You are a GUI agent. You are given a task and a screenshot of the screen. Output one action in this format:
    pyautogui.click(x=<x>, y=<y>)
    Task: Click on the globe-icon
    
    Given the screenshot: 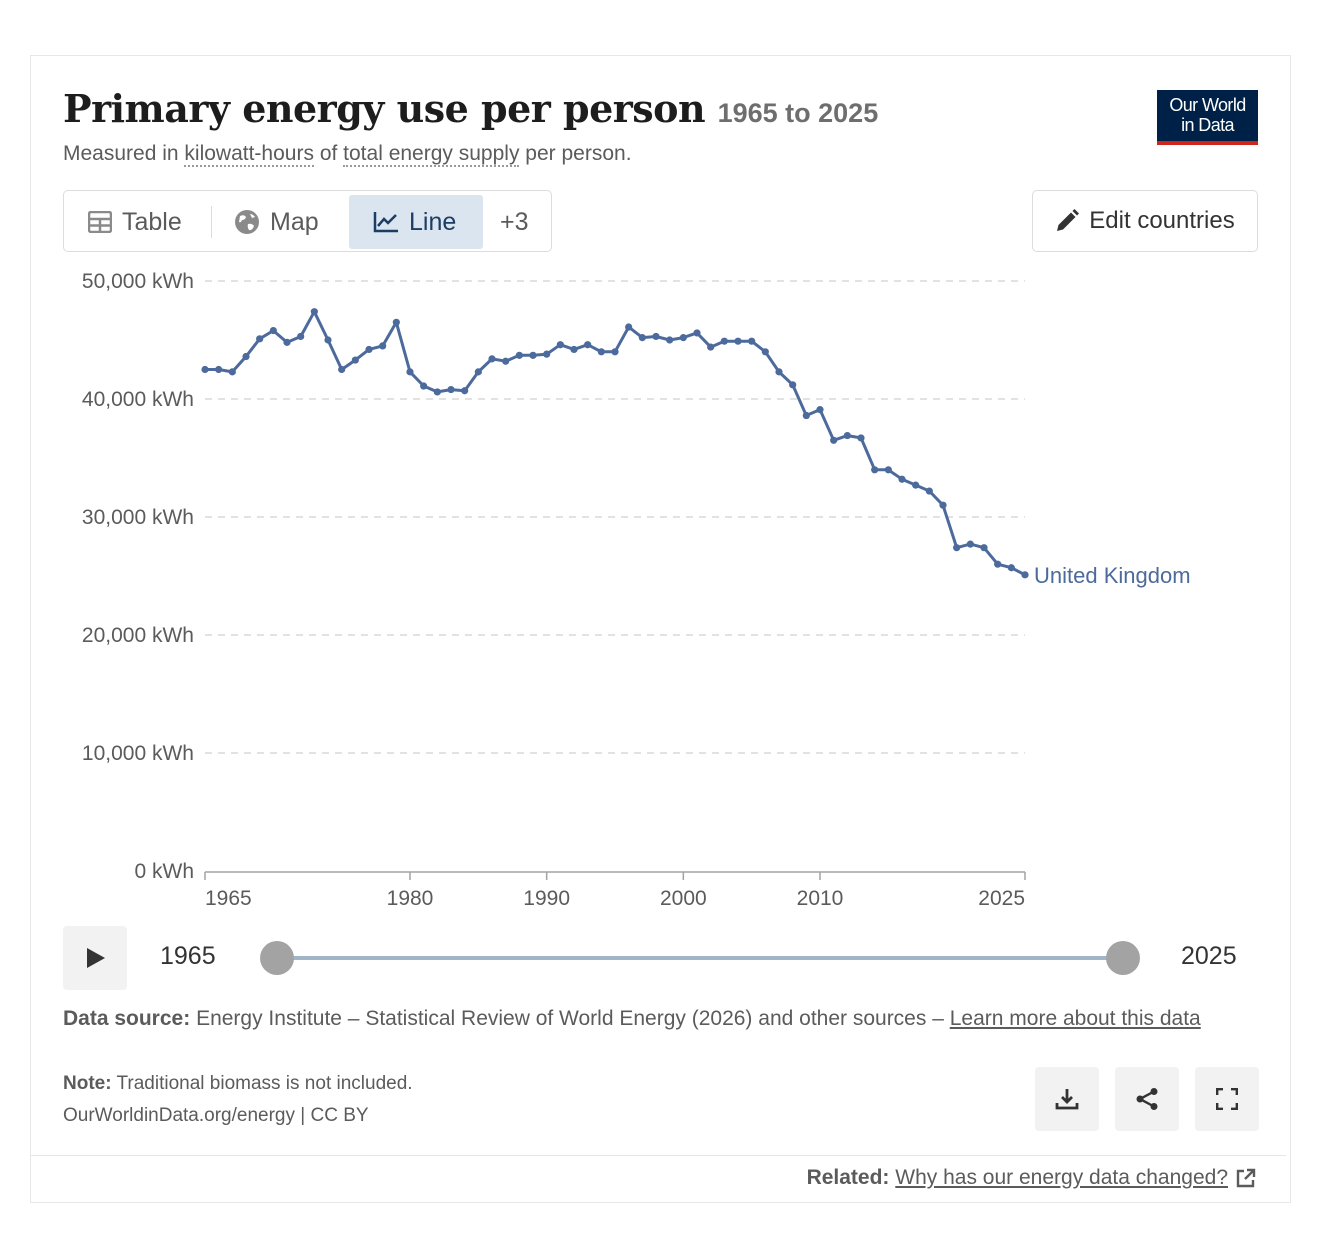 What is the action you would take?
    pyautogui.click(x=247, y=222)
    